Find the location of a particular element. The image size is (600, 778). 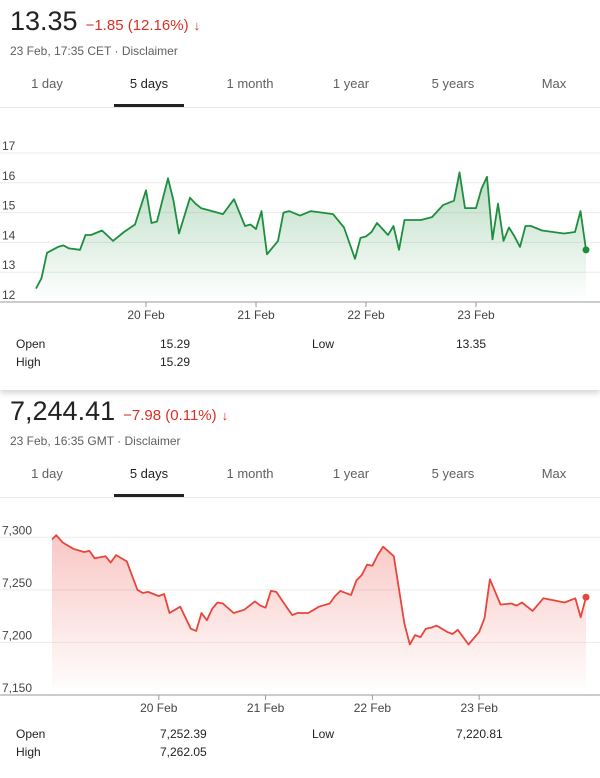

y-tick-label: 17 is located at coordinates (9, 146).